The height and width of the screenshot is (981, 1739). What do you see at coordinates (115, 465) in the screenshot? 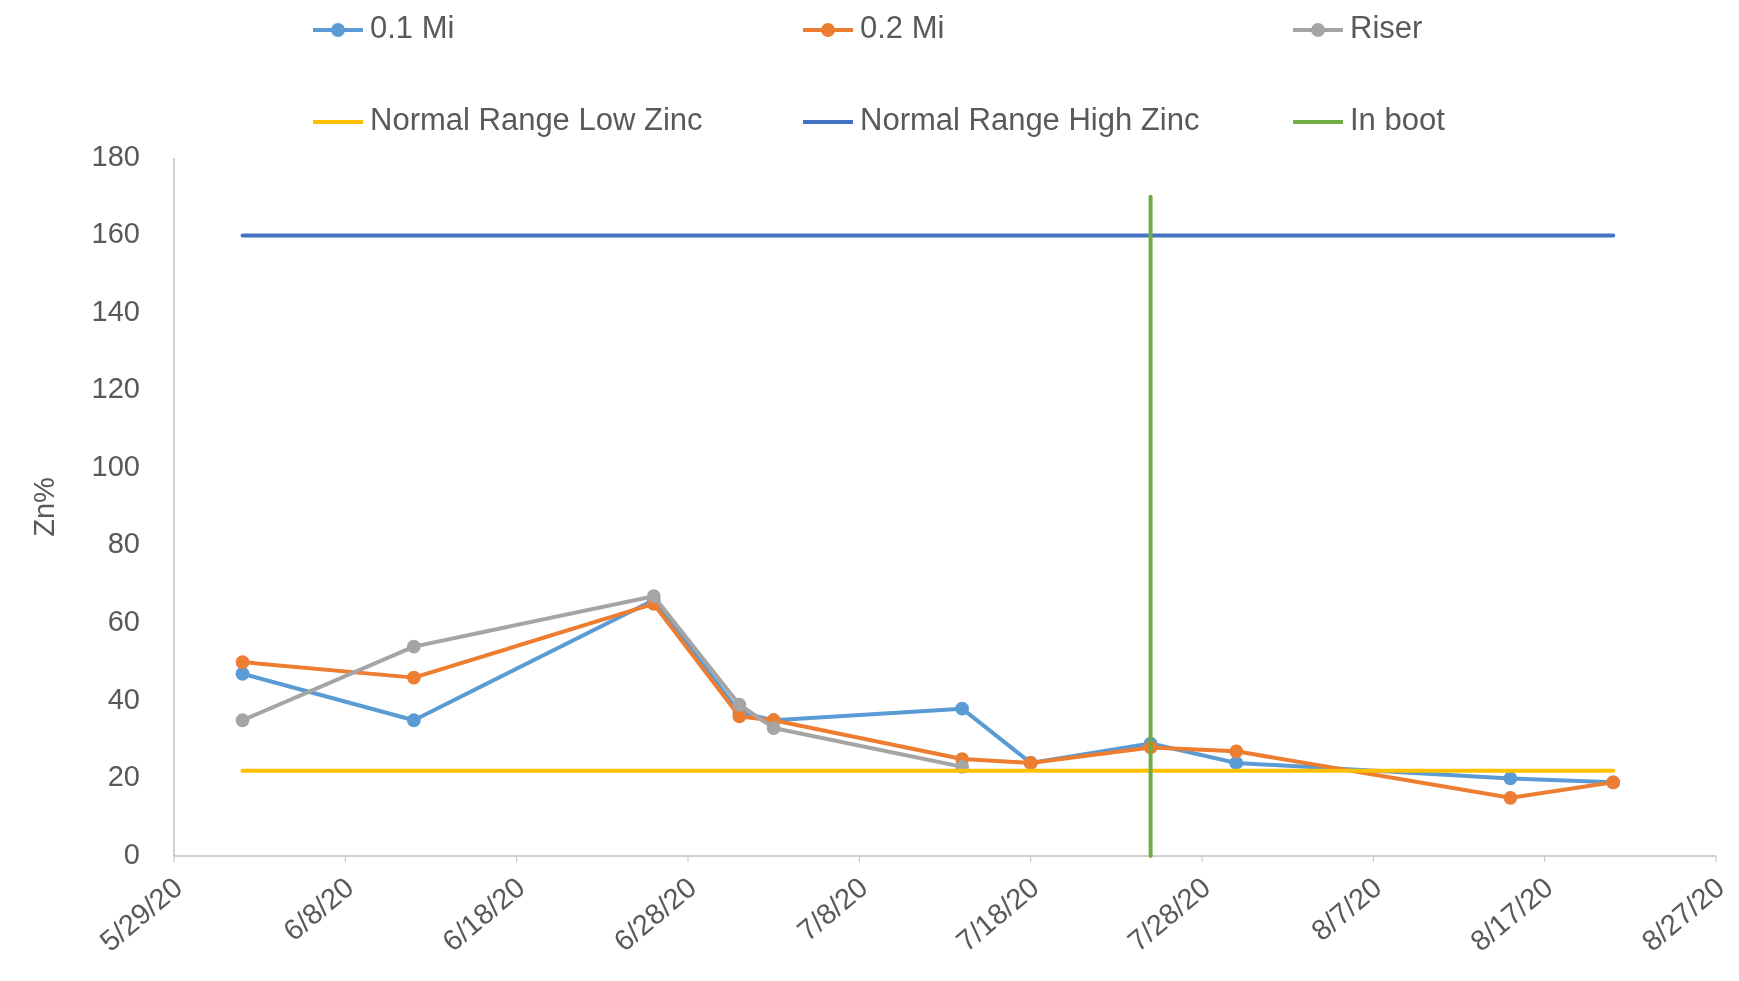
I see `y-tick-label: 100` at bounding box center [115, 465].